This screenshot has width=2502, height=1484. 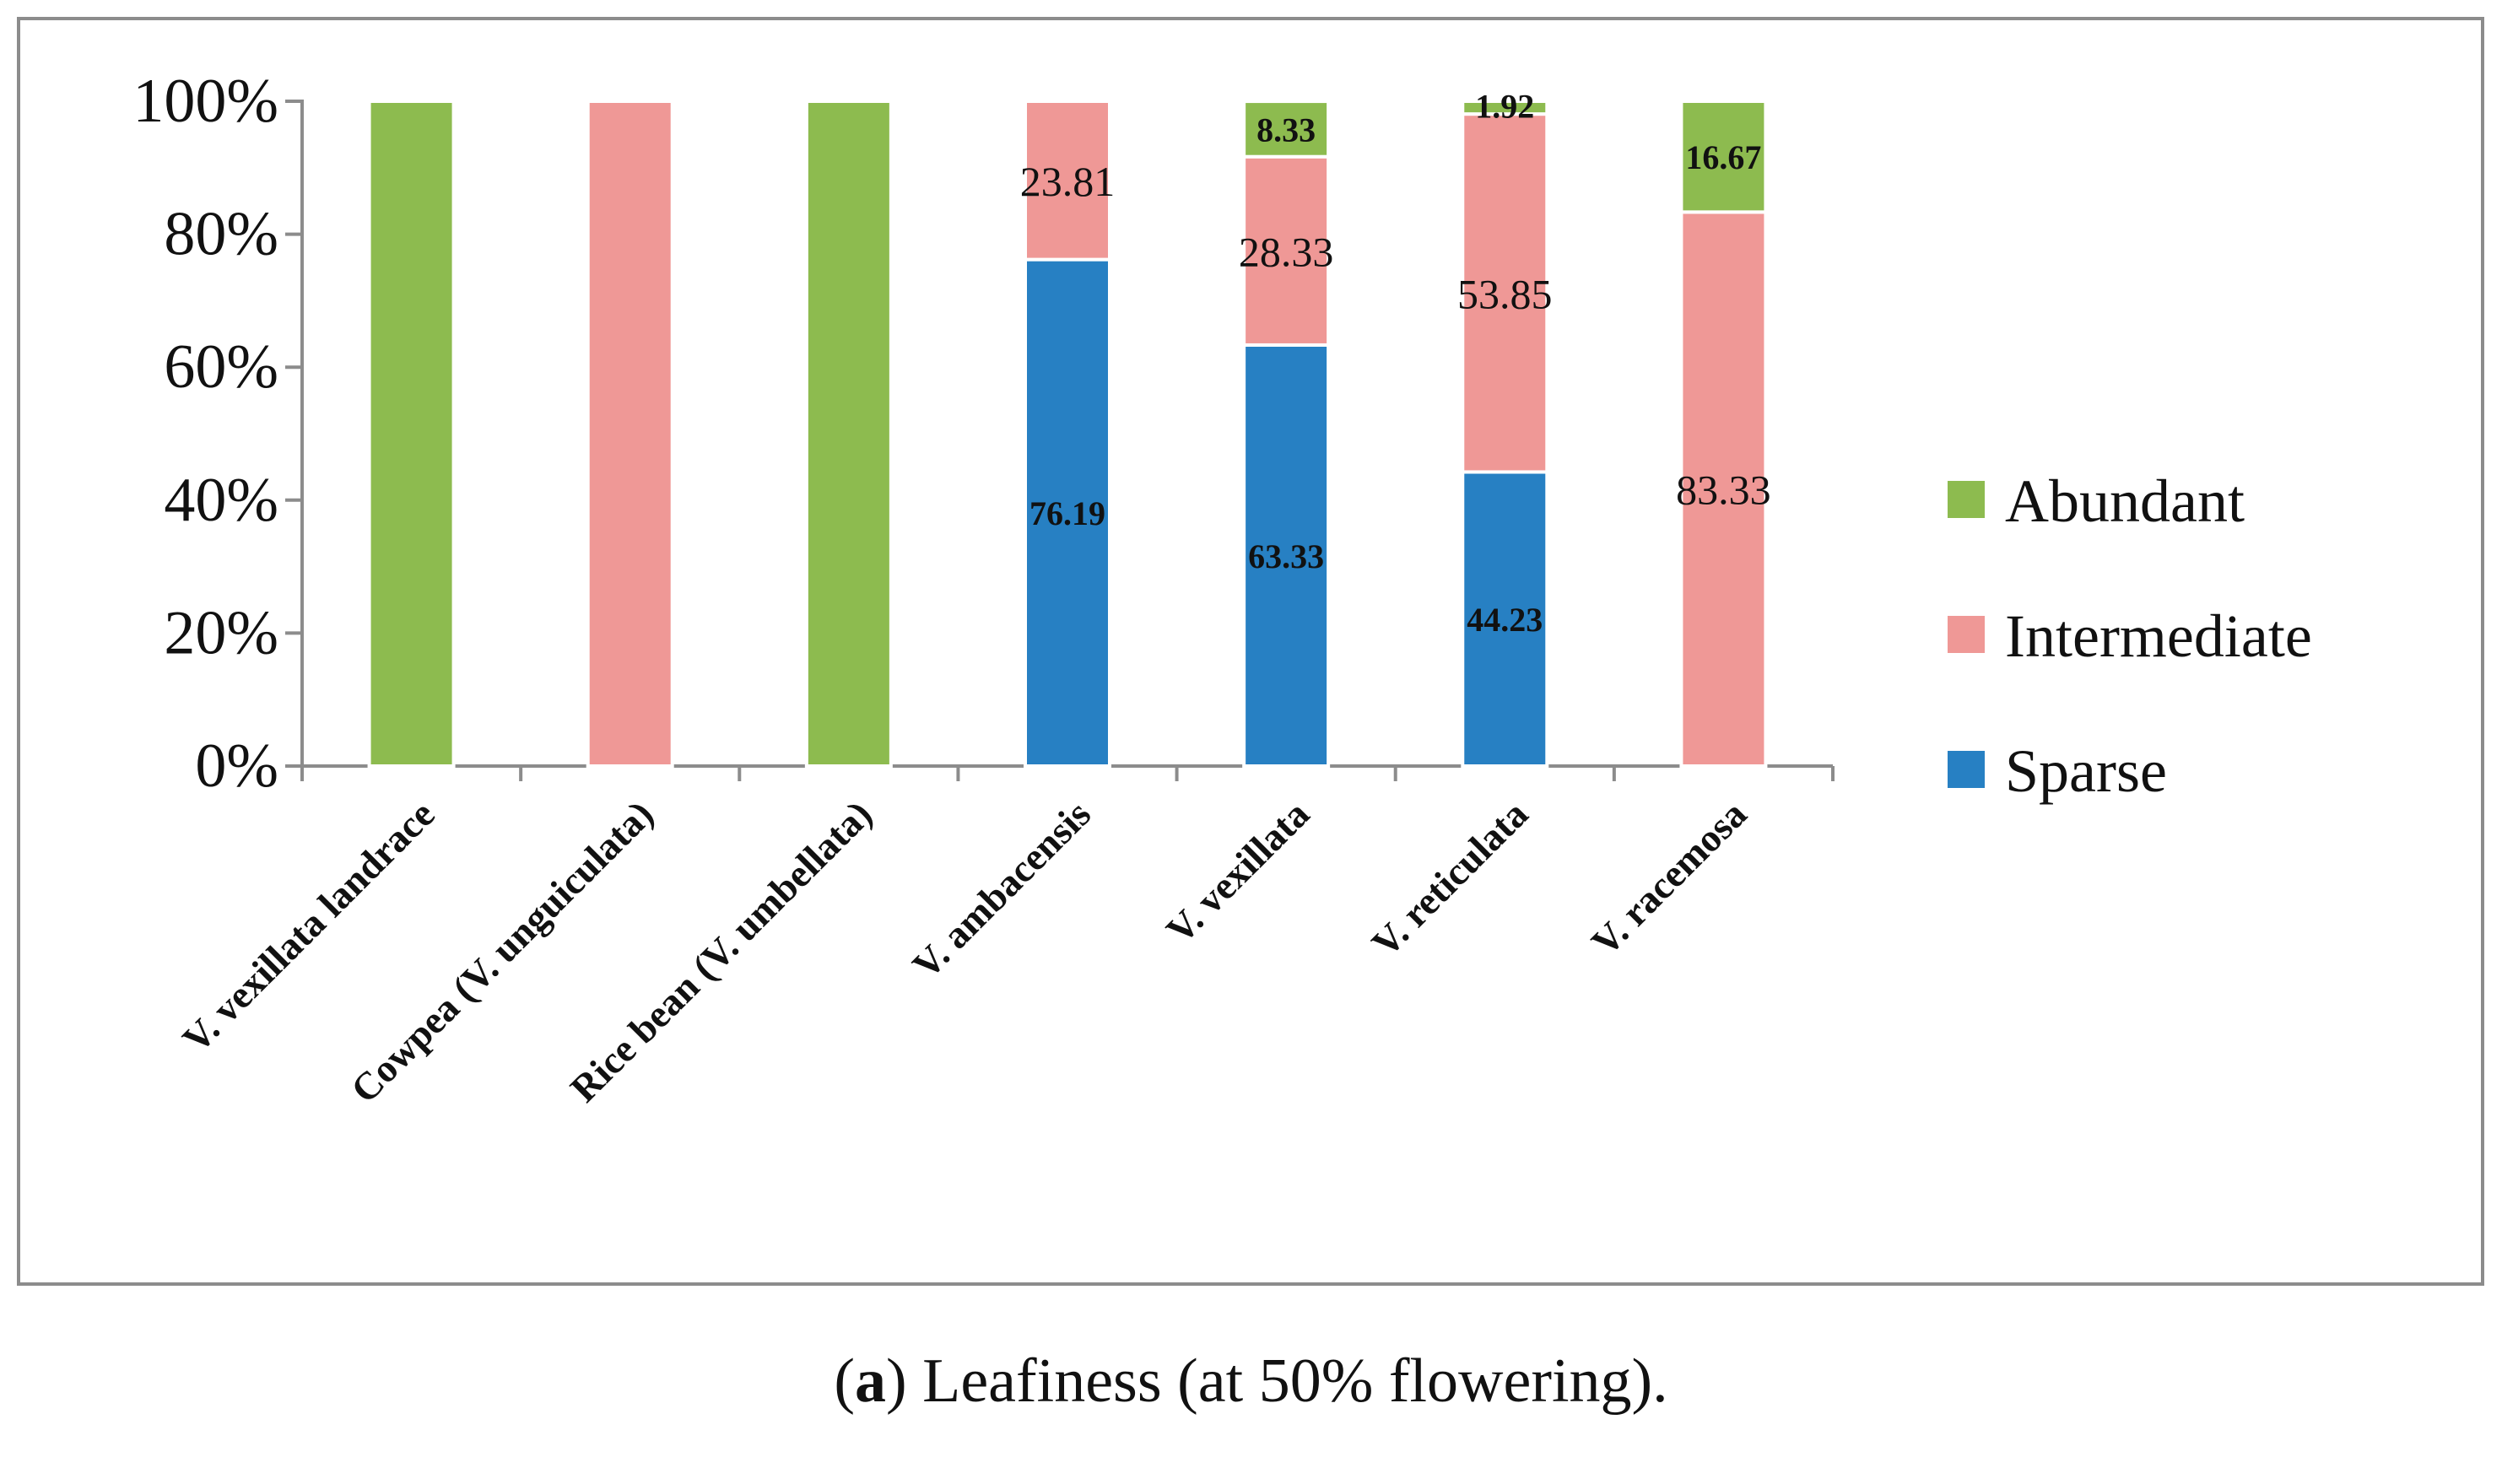 What do you see at coordinates (205, 101) in the screenshot?
I see `y-tick-label: 100%` at bounding box center [205, 101].